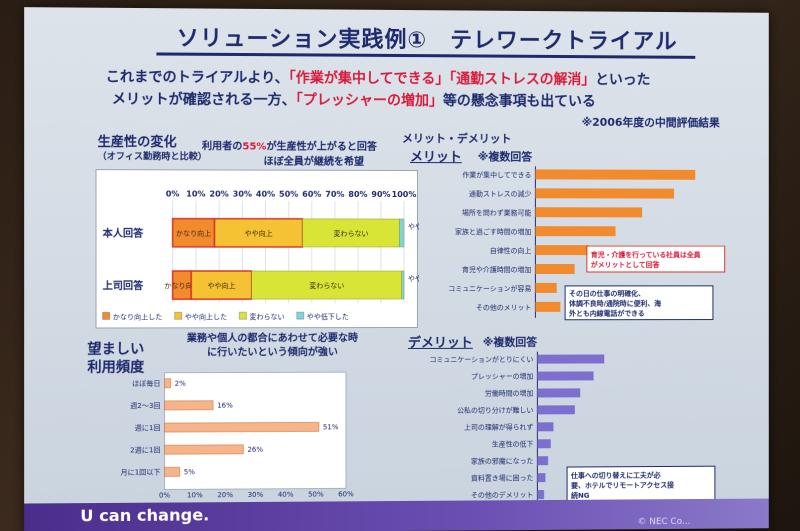 This screenshot has height=531, width=800. What do you see at coordinates (457, 138) in the screenshot?
I see `merit-header: メリット・デメリット` at bounding box center [457, 138].